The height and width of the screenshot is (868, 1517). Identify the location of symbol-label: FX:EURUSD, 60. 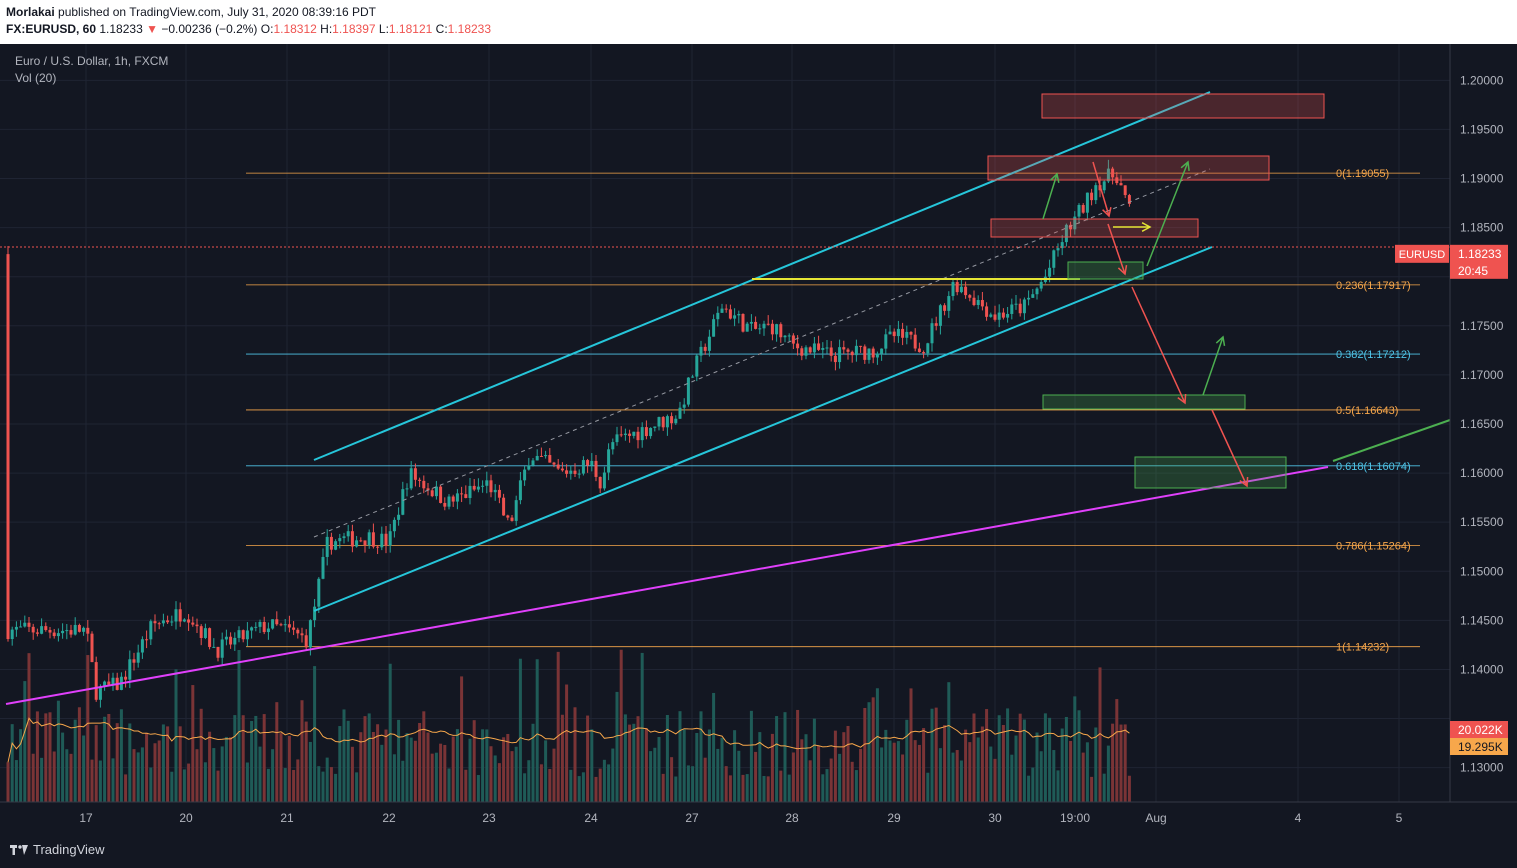
(51, 29).